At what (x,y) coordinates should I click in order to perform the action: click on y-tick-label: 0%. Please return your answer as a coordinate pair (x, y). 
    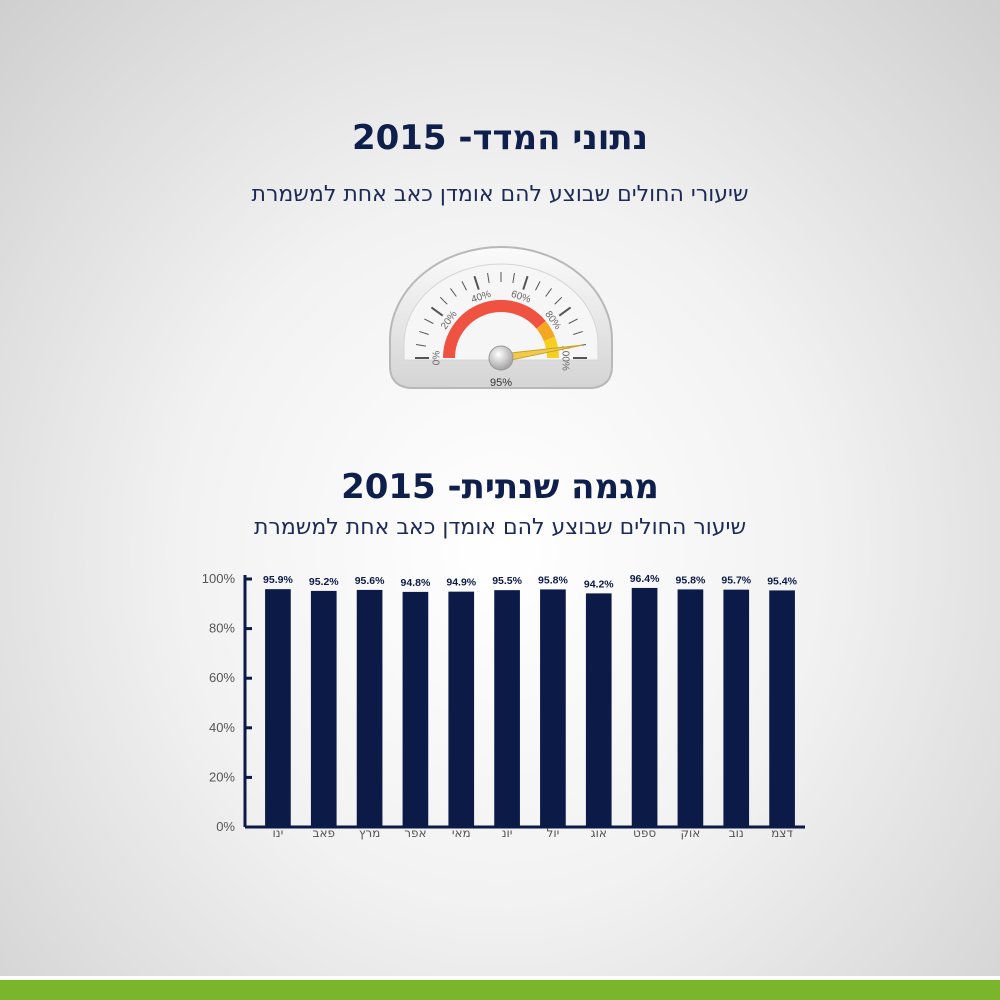
    Looking at the image, I should click on (225, 826).